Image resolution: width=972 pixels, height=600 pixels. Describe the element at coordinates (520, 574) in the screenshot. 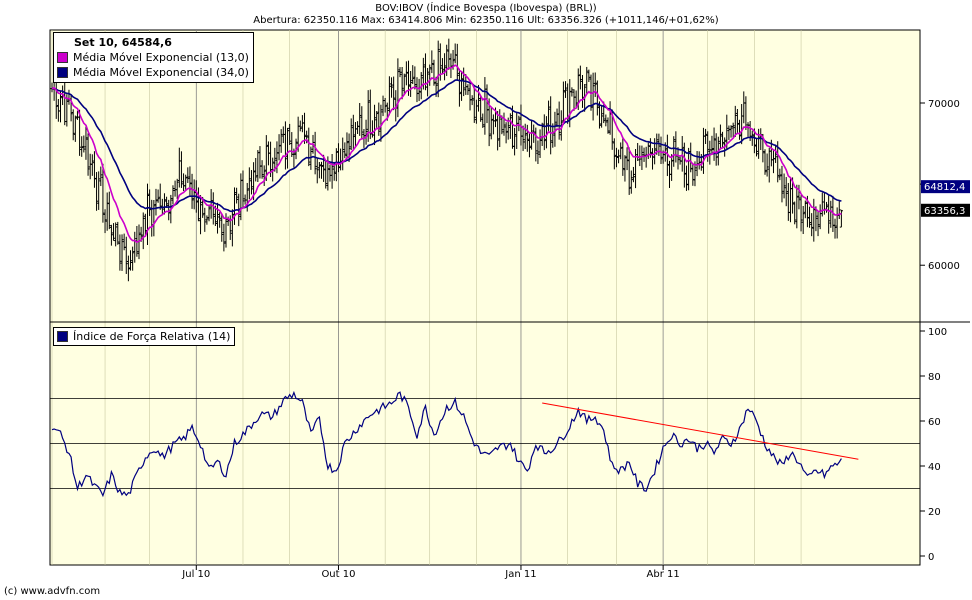

I see `x-tick-label: Jan 11` at that location.